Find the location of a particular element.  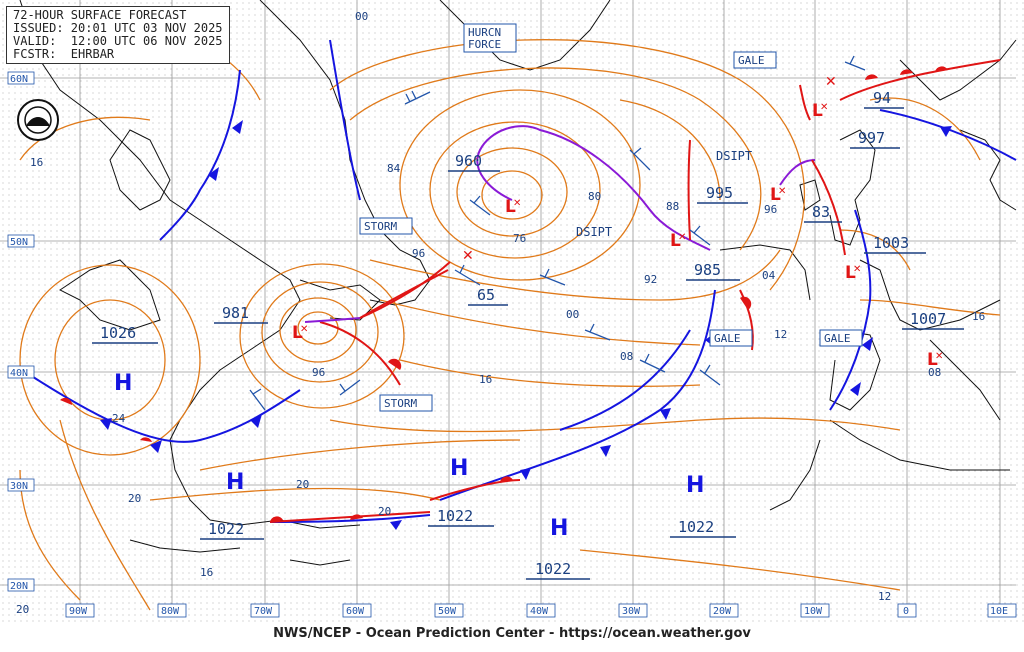

pressure-label: 995 is located at coordinates (719, 193).